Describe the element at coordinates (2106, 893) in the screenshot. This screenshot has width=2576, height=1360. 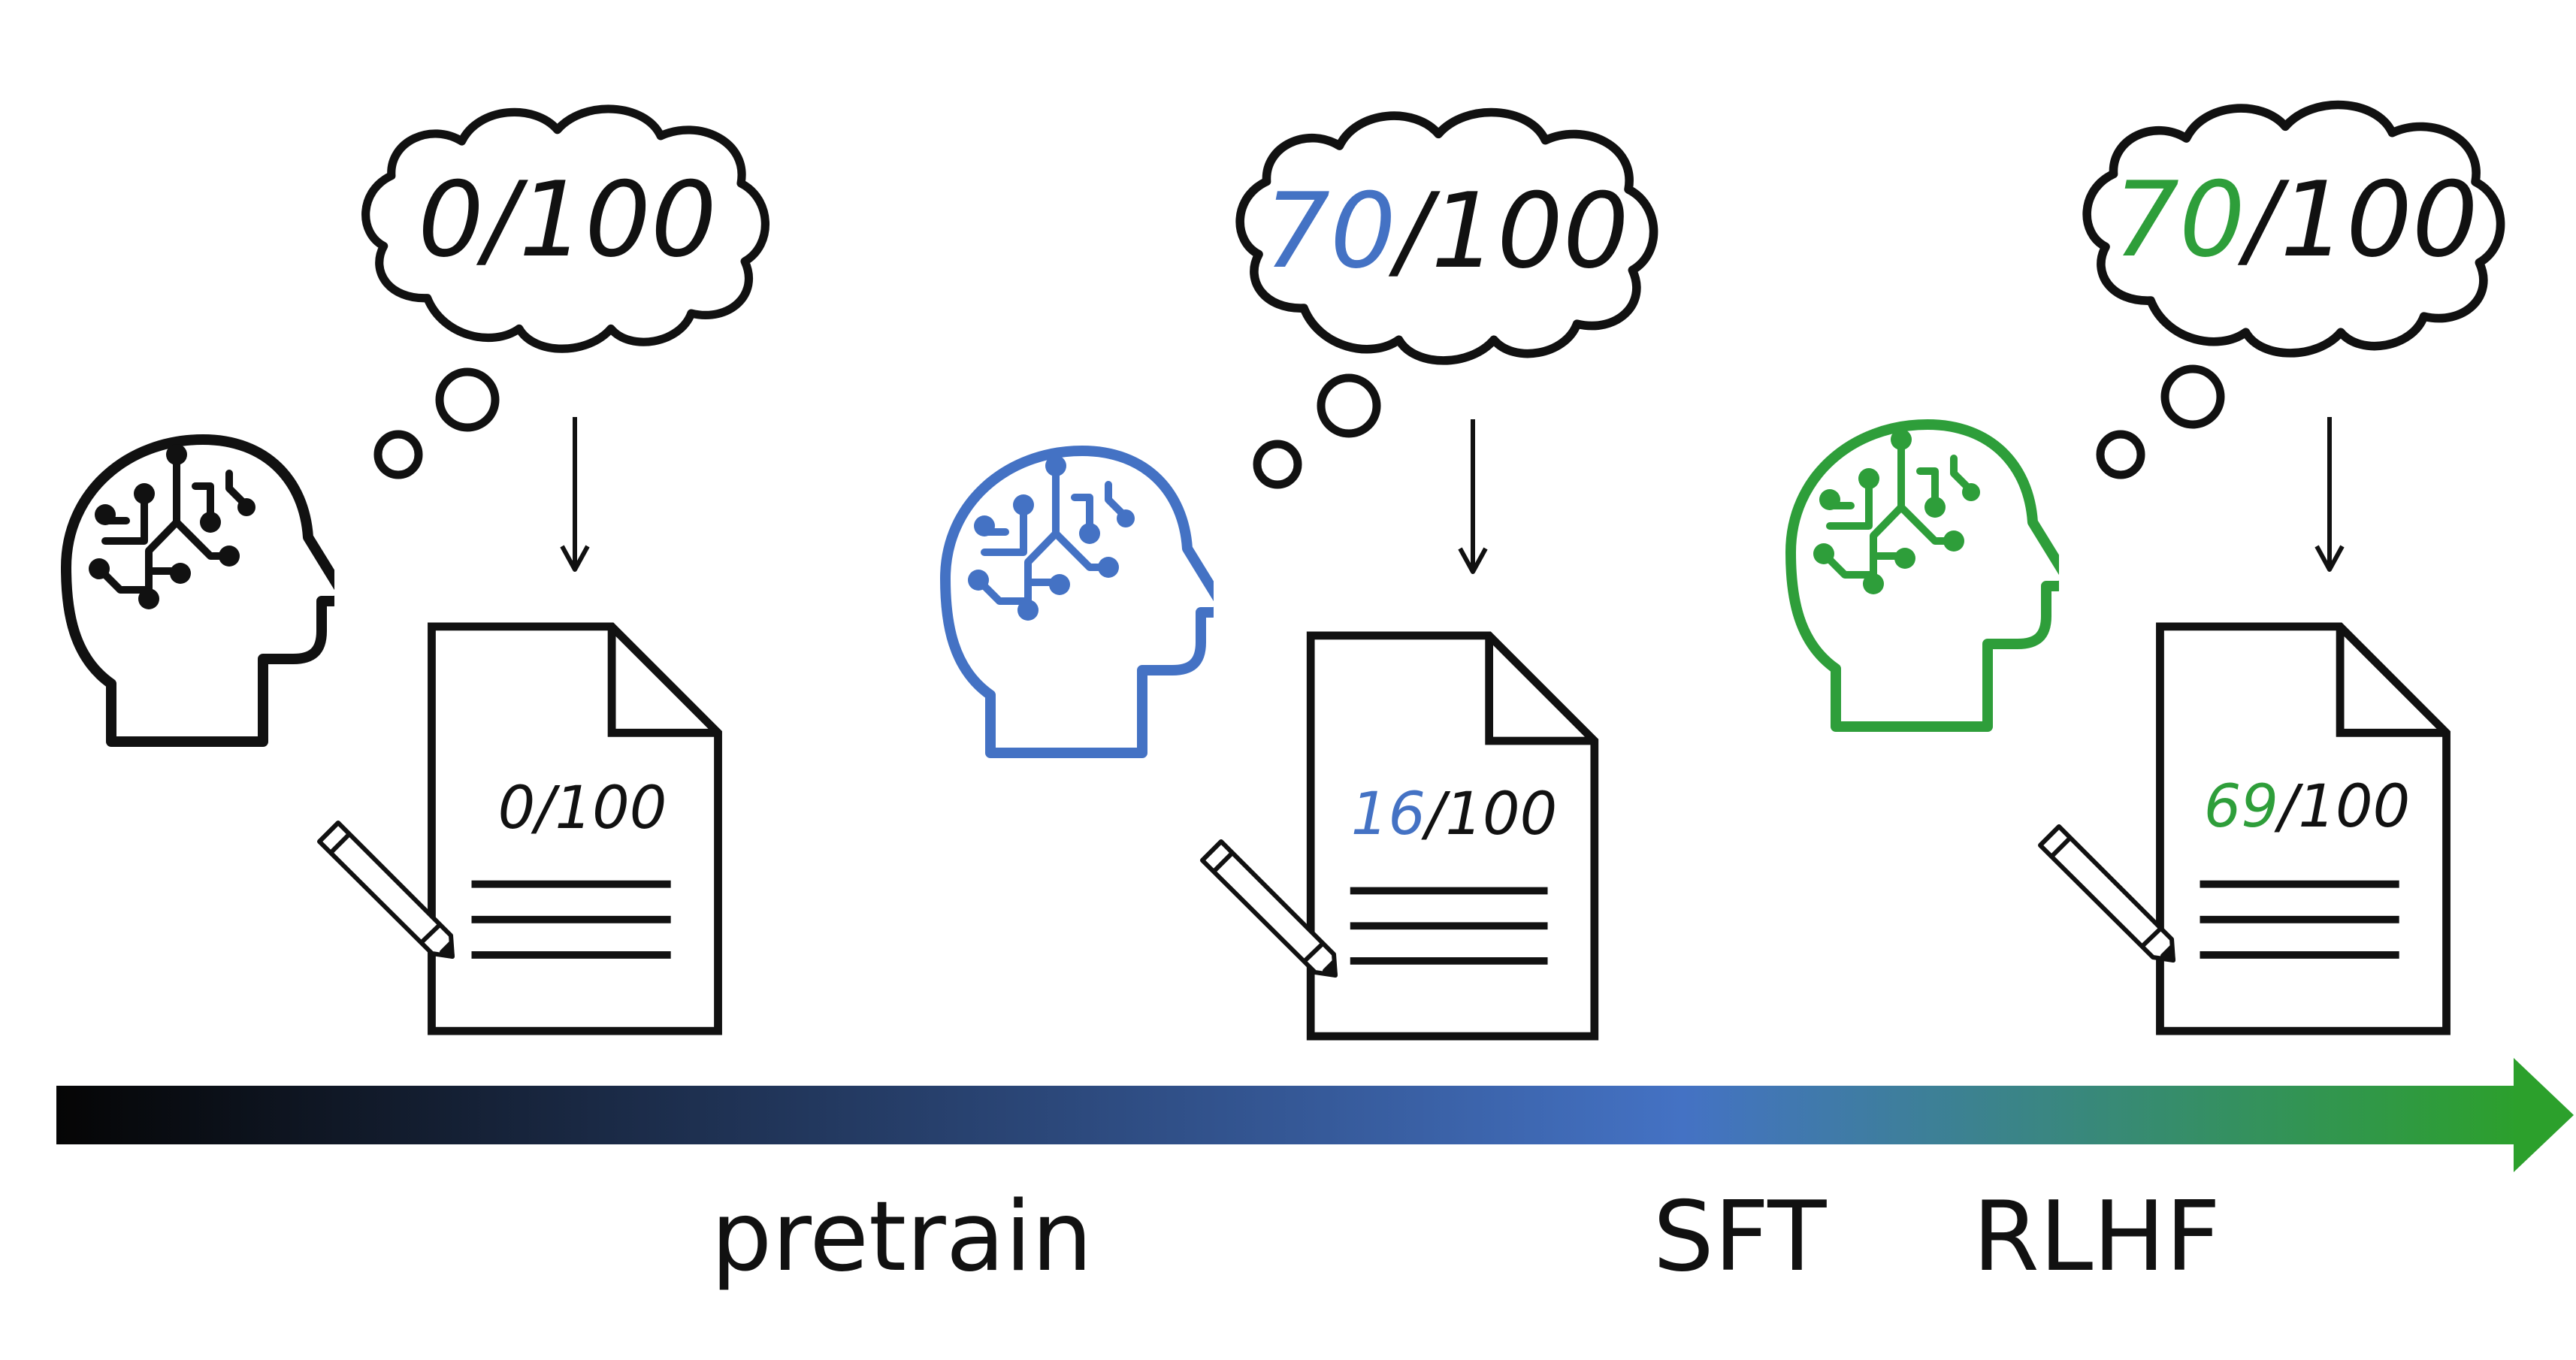
I see `pencil-icon` at that location.